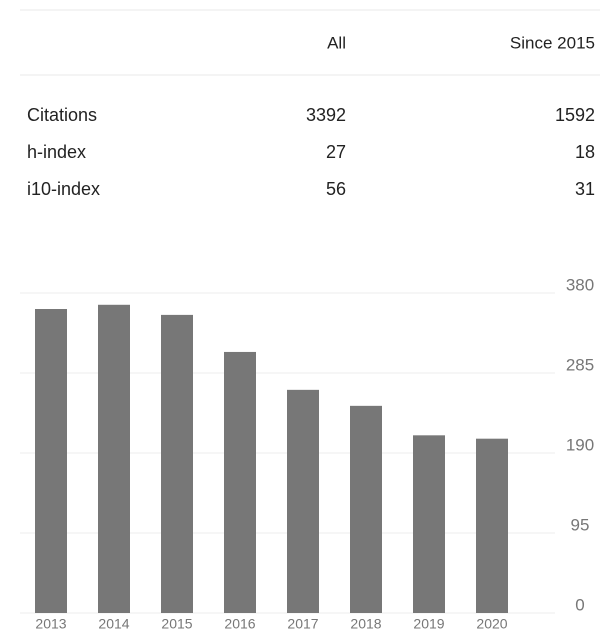 The image size is (600, 635). Describe the element at coordinates (302, 624) in the screenshot. I see `x-tick-label: 2017` at that location.